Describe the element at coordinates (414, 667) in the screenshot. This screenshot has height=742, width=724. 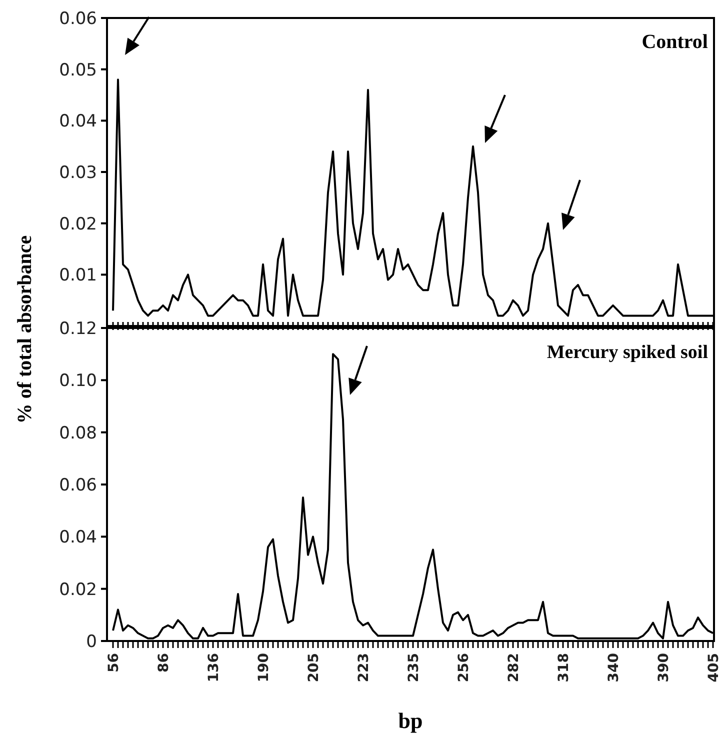
I see `x-tick-label: 235` at that location.